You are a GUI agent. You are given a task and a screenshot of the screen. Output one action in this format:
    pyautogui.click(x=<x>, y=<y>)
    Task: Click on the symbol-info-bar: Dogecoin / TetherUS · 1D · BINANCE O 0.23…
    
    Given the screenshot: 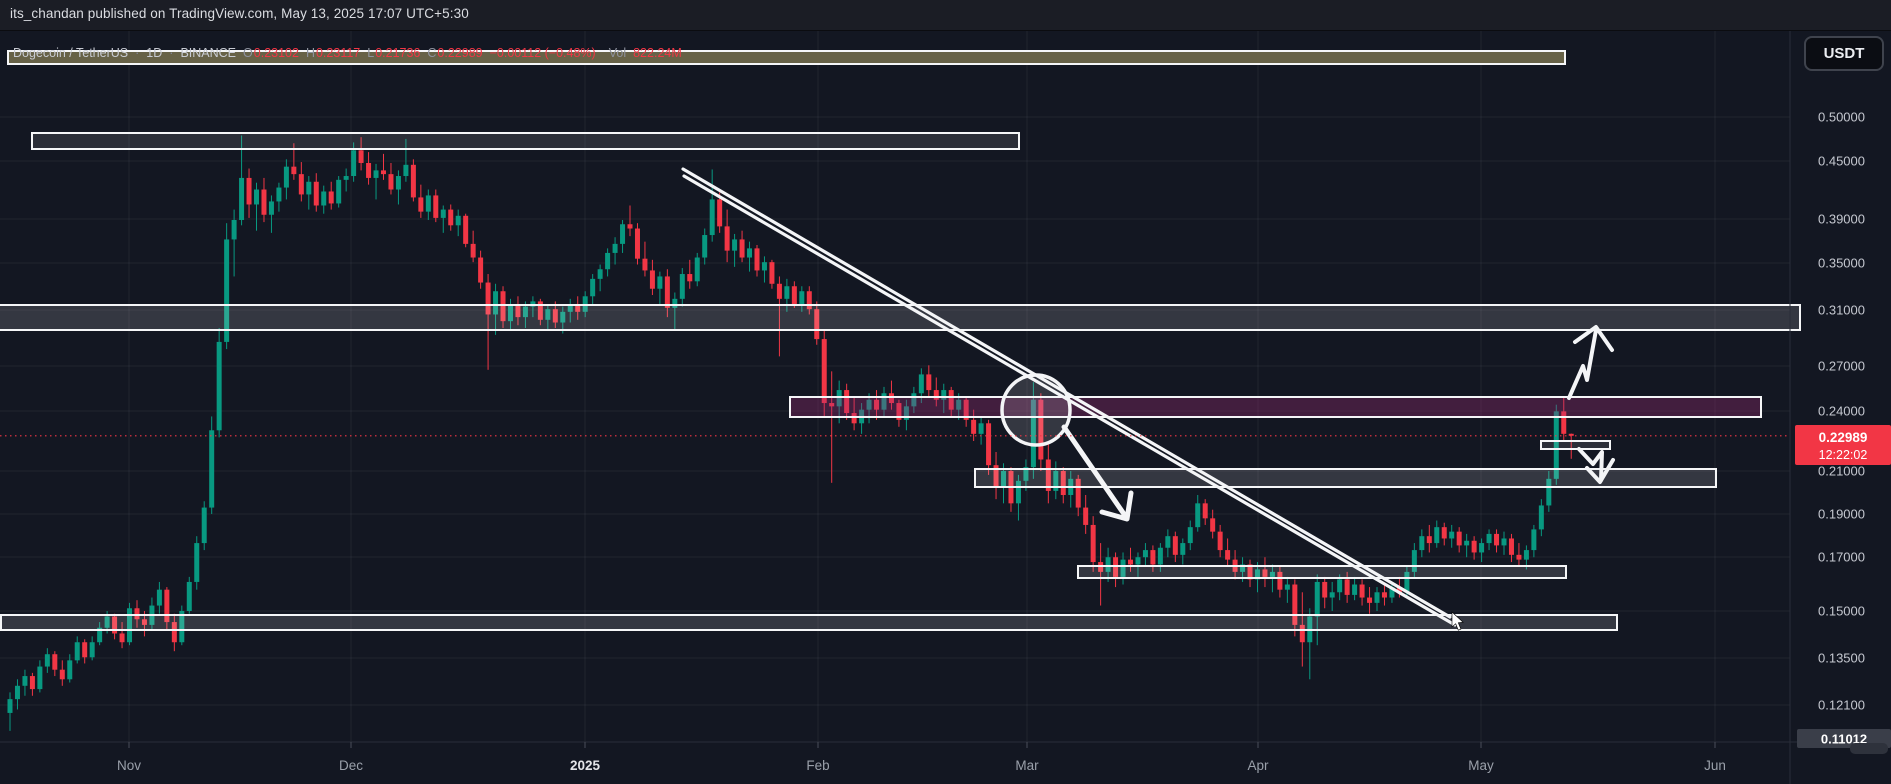 What is the action you would take?
    pyautogui.click(x=347, y=53)
    